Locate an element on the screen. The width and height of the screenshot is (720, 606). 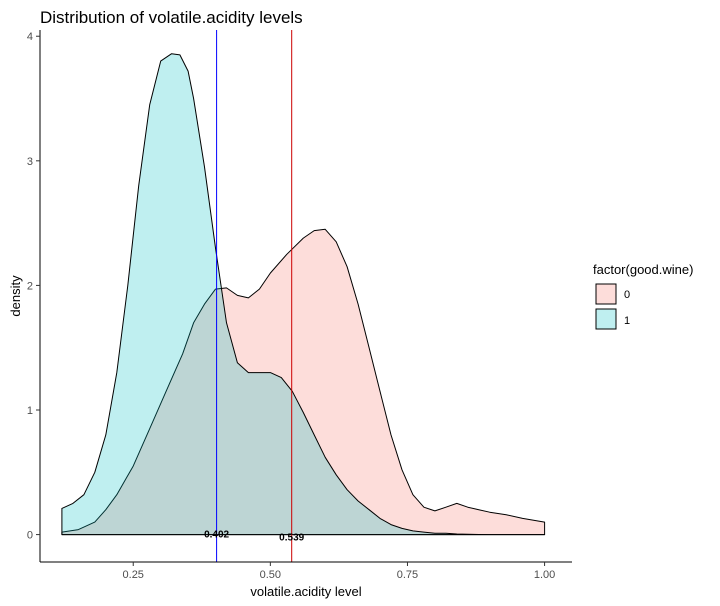
x-tick-label: 0.25 is located at coordinates (133, 575).